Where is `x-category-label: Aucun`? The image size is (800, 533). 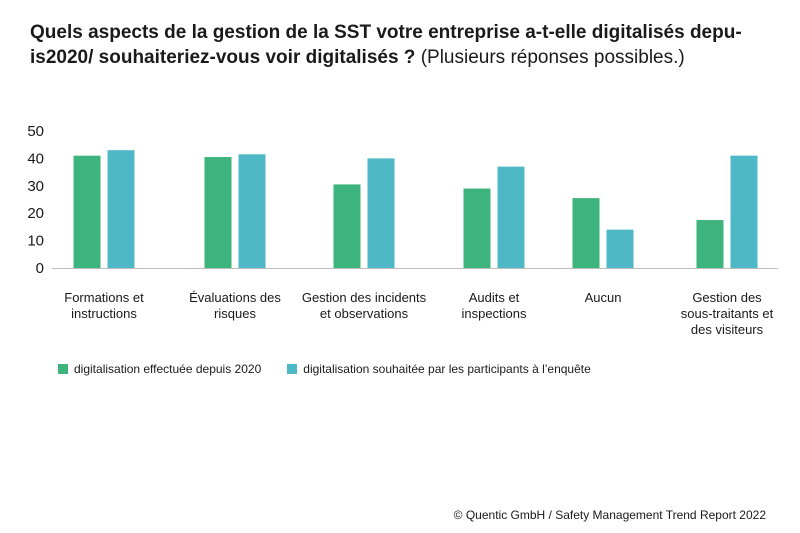 x-category-label: Aucun is located at coordinates (603, 297).